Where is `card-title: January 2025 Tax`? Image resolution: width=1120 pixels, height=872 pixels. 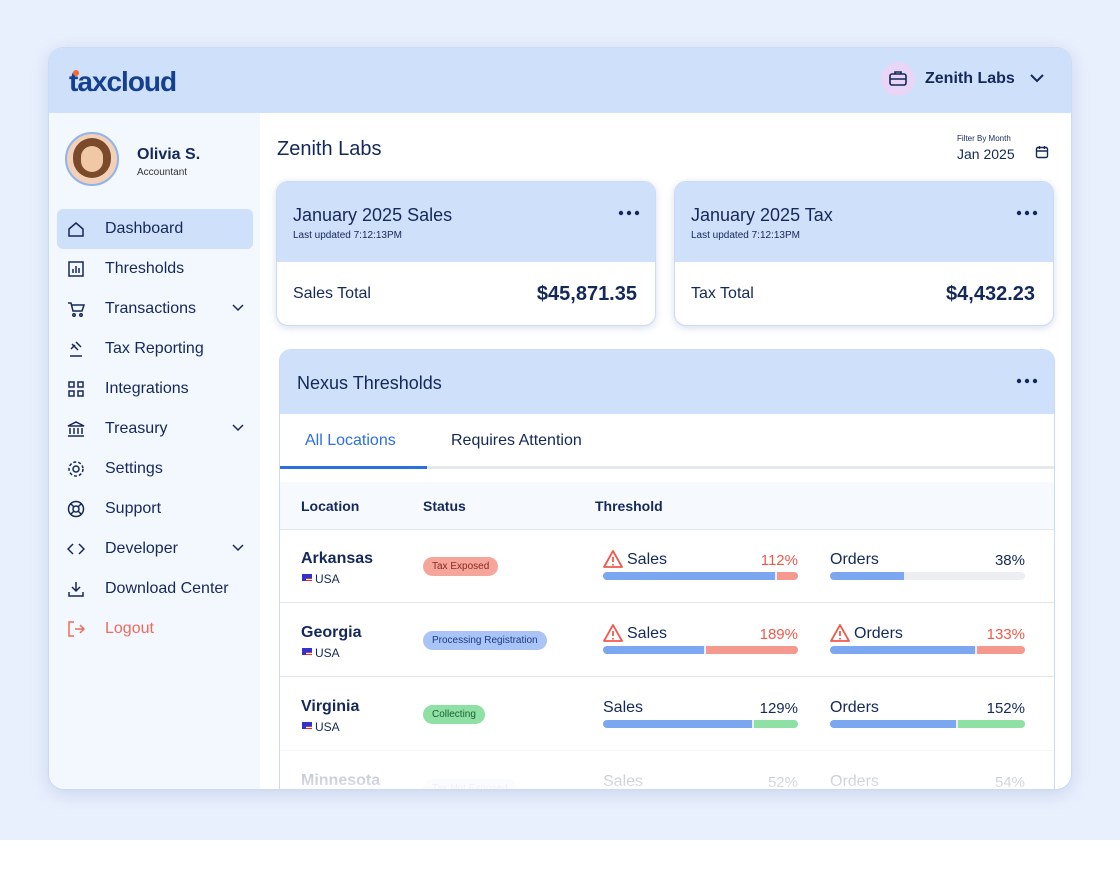 card-title: January 2025 Tax is located at coordinates (762, 215).